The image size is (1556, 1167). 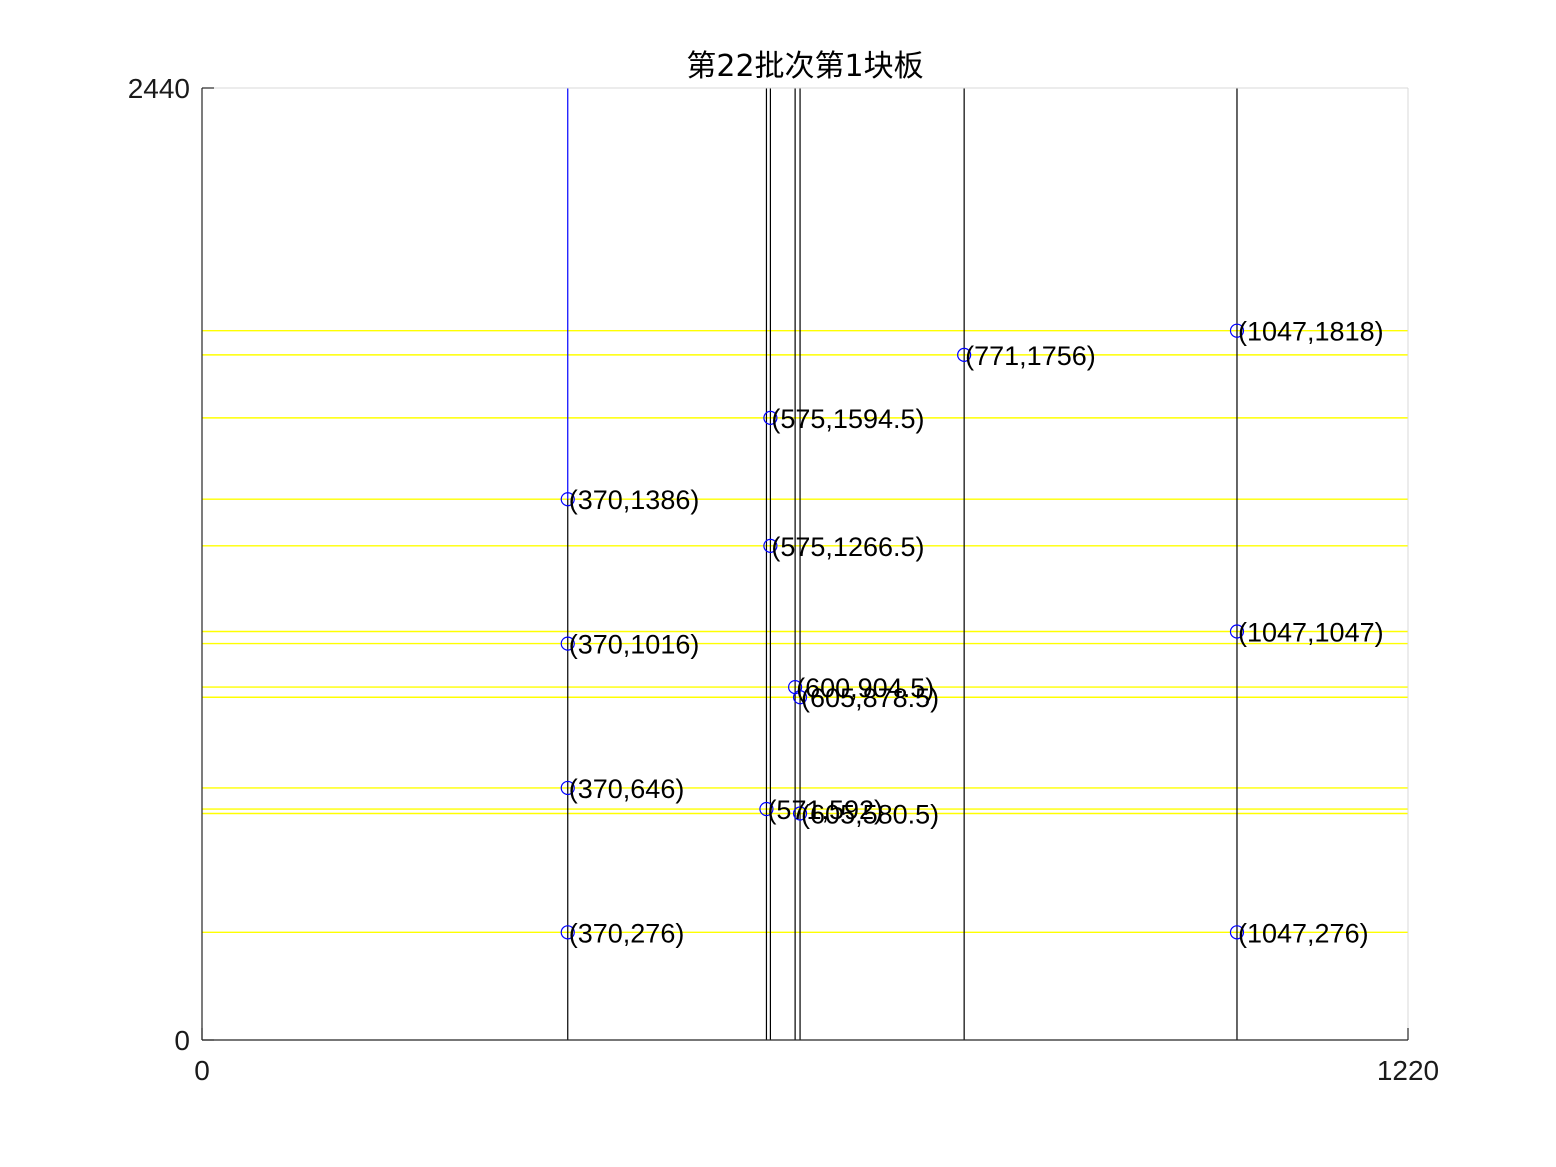 What do you see at coordinates (847, 419) in the screenshot?
I see `point-label: (575,1594.5)` at bounding box center [847, 419].